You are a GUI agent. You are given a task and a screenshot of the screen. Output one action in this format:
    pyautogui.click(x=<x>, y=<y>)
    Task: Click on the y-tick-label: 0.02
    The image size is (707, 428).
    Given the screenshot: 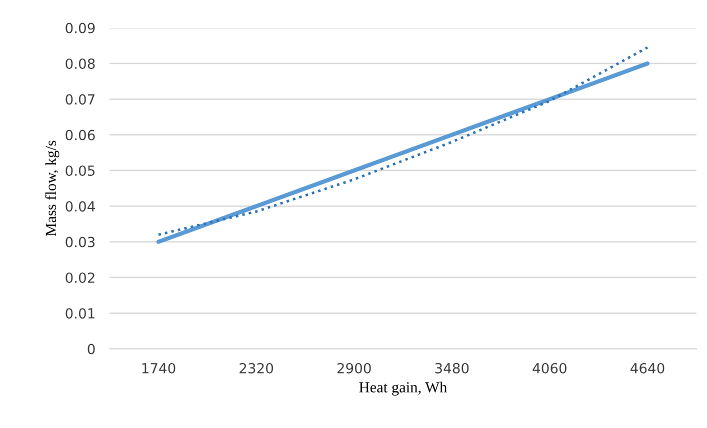 What is the action you would take?
    pyautogui.click(x=80, y=277)
    